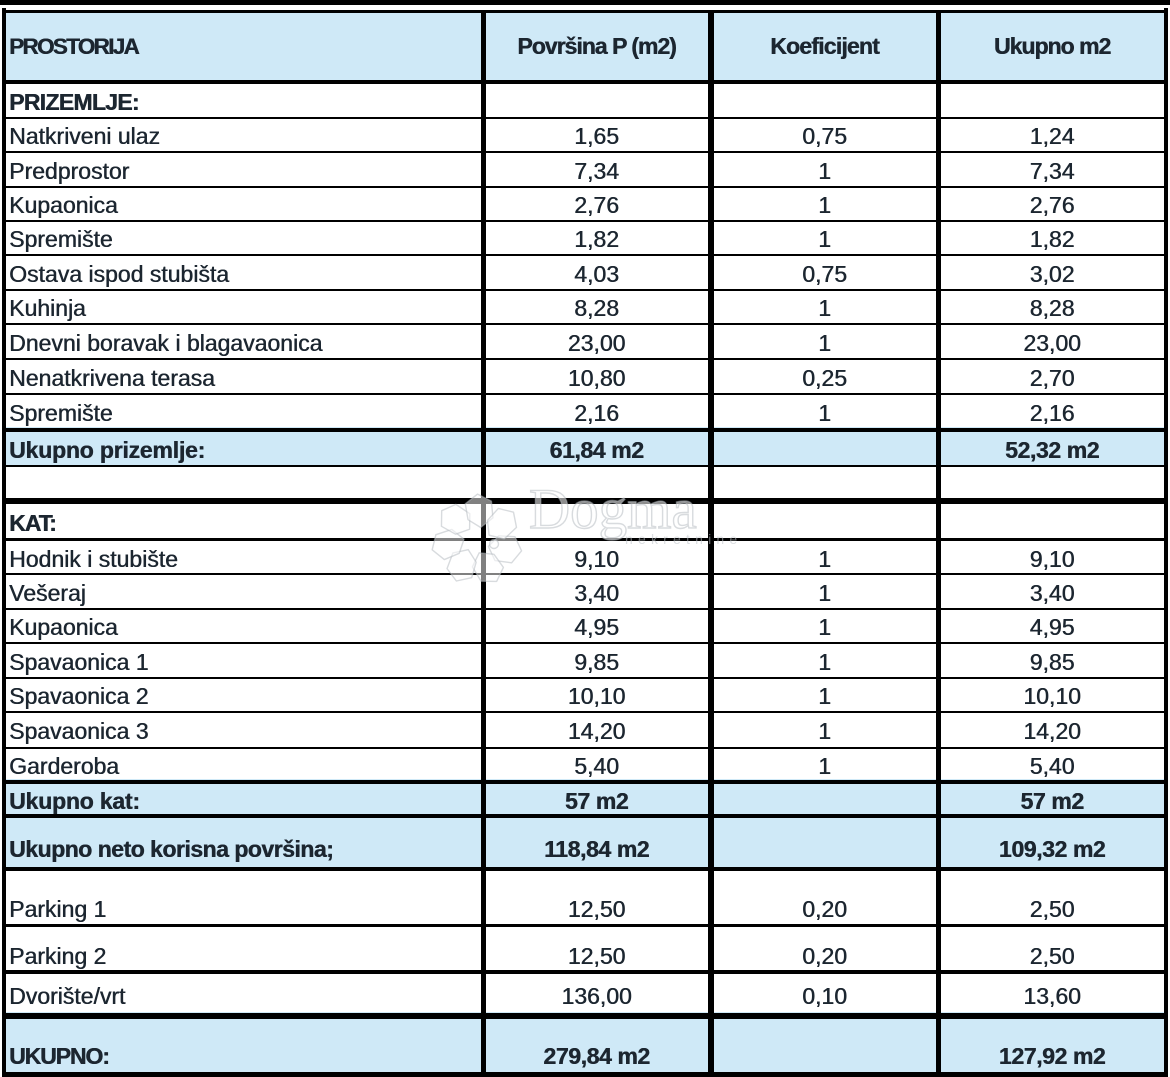  Describe the element at coordinates (613, 509) in the screenshot. I see `svg-text: Dogma` at that location.